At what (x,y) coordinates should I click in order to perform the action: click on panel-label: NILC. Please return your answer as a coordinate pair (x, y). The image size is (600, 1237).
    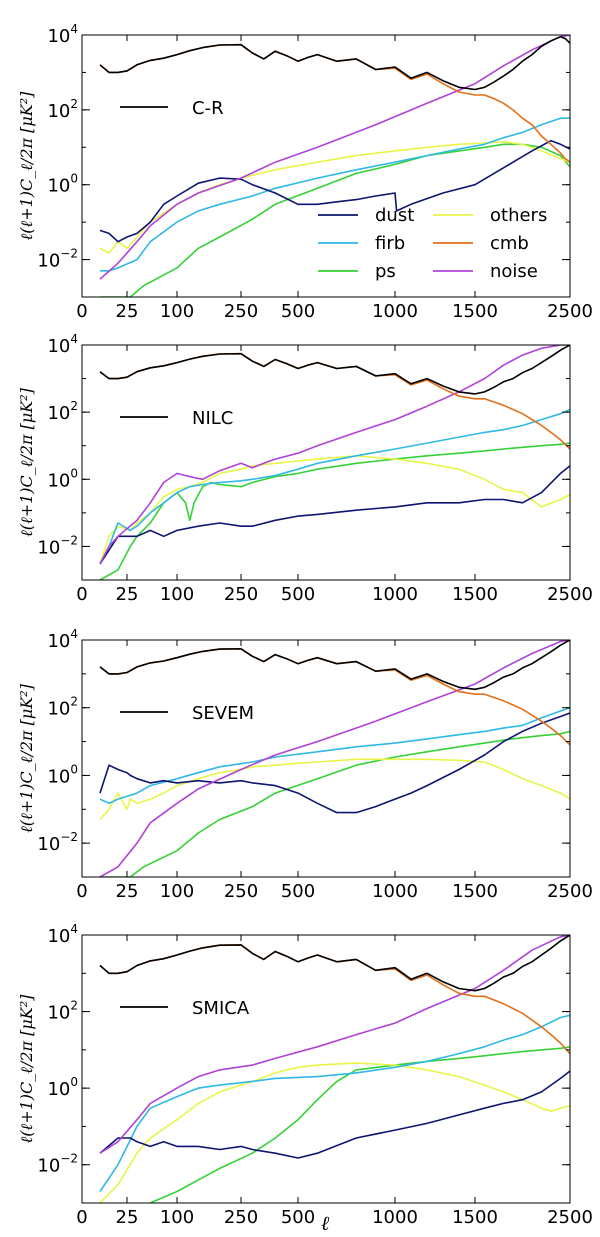
    Looking at the image, I should click on (212, 418).